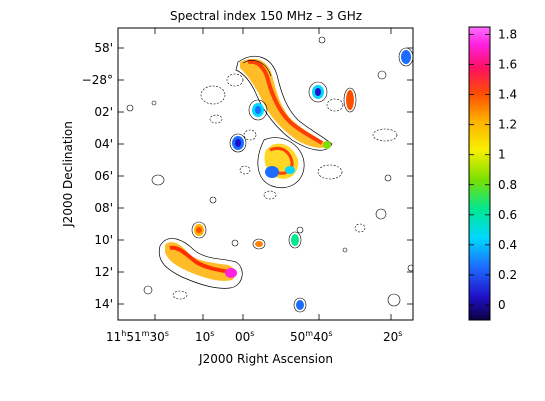  What do you see at coordinates (103, 304) in the screenshot?
I see `y-tick-label: 14'` at bounding box center [103, 304].